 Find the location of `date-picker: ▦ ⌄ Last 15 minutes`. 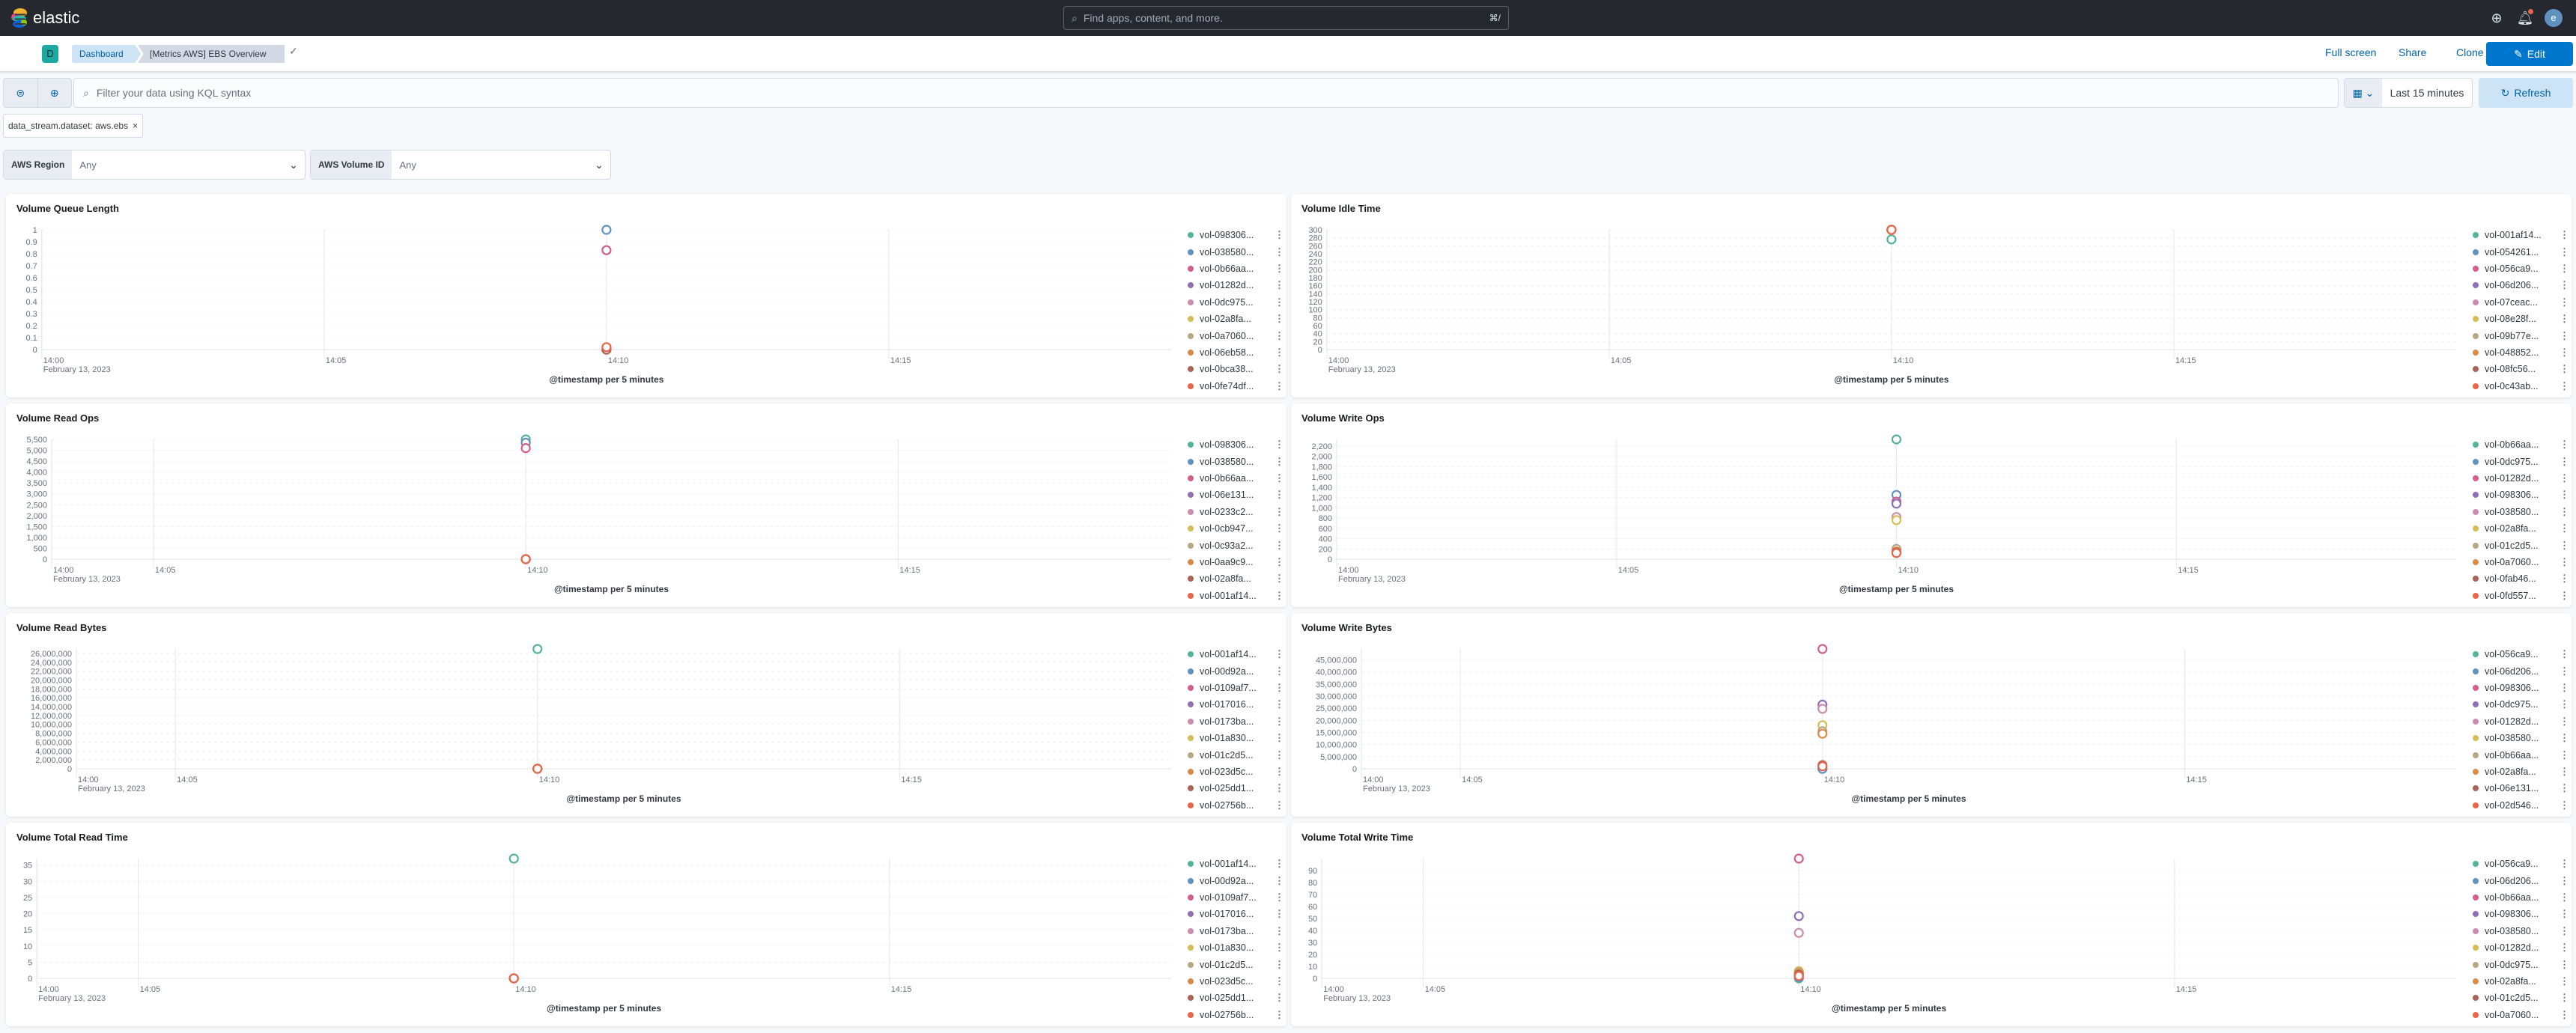

date-picker: ▦ ⌄ Last 15 minutes is located at coordinates (2408, 93).